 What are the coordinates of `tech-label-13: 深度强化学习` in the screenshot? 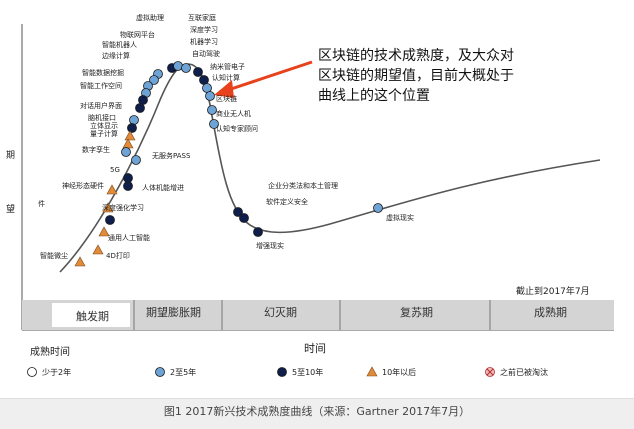 It's located at (123, 207).